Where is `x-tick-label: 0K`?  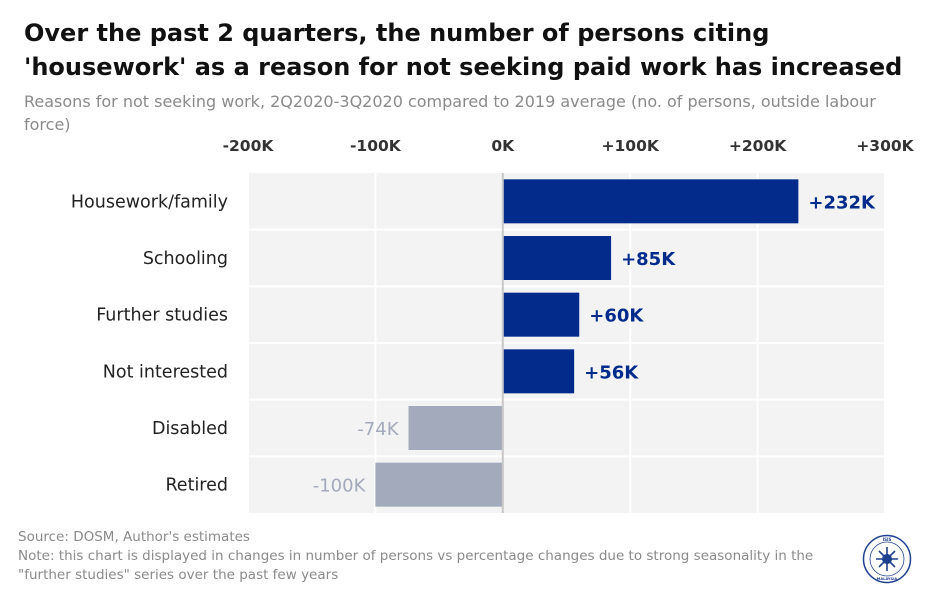
x-tick-label: 0K is located at coordinates (503, 146).